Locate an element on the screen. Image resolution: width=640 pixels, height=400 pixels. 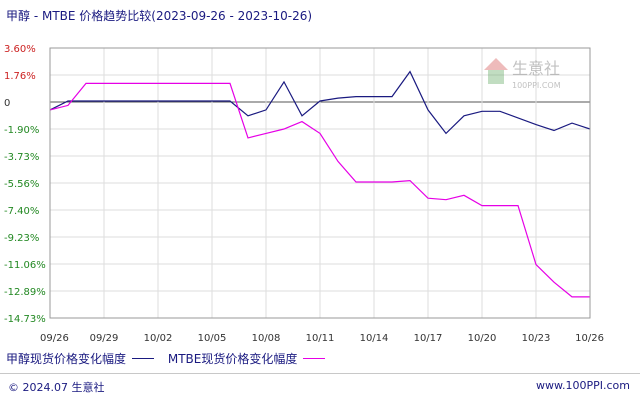
x-tick-label: 09/29 is located at coordinates (104, 338).